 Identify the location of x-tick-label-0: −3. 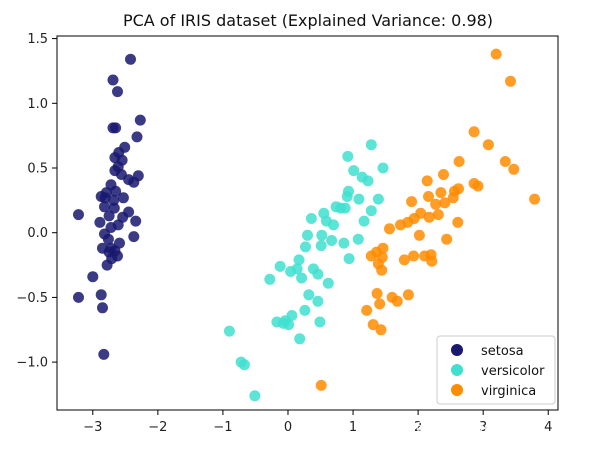
(92, 427).